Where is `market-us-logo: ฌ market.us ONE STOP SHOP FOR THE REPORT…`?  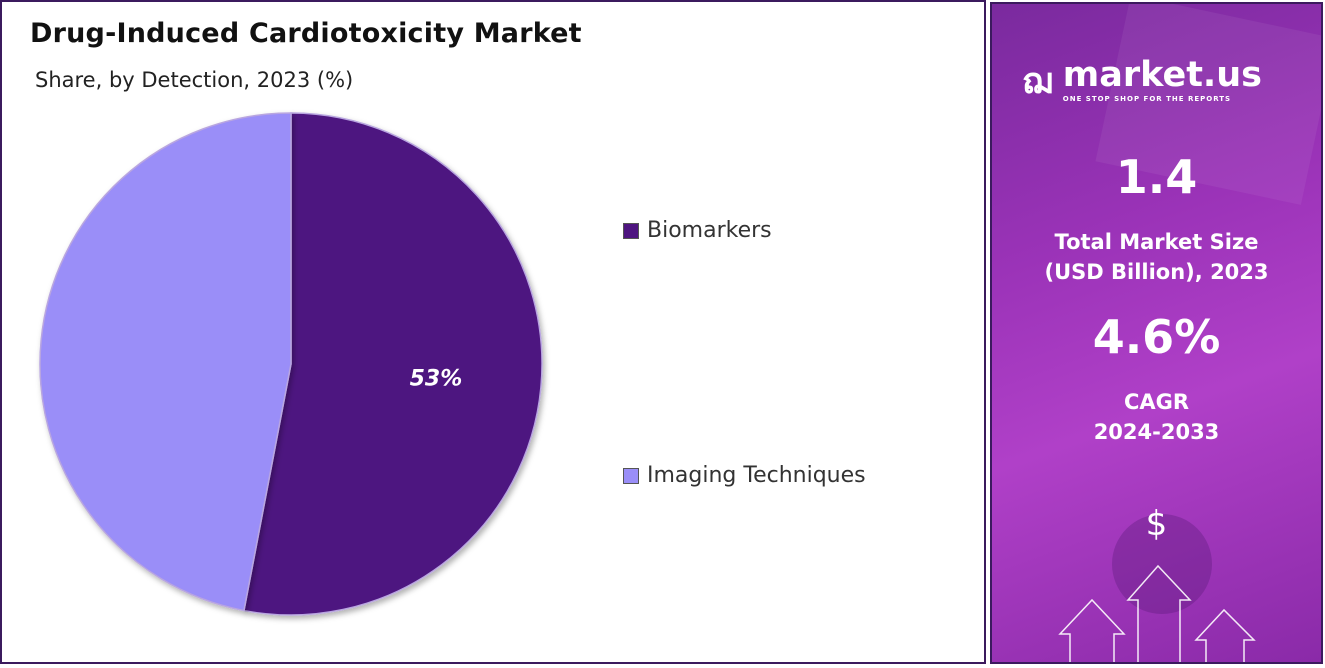 market-us-logo: ฌ market.us ONE STOP SHOP FOR THE REPORT… is located at coordinates (1162, 80).